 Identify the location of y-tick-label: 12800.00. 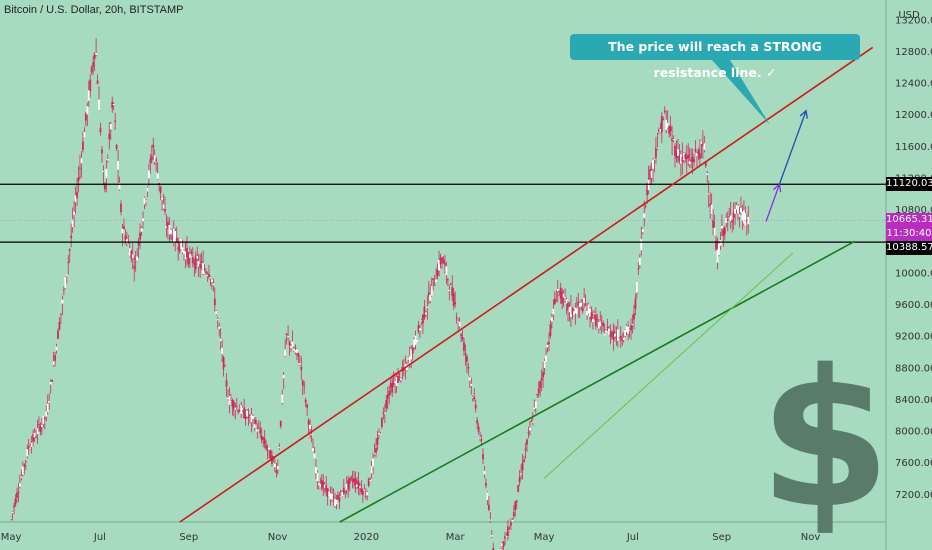
(913, 52).